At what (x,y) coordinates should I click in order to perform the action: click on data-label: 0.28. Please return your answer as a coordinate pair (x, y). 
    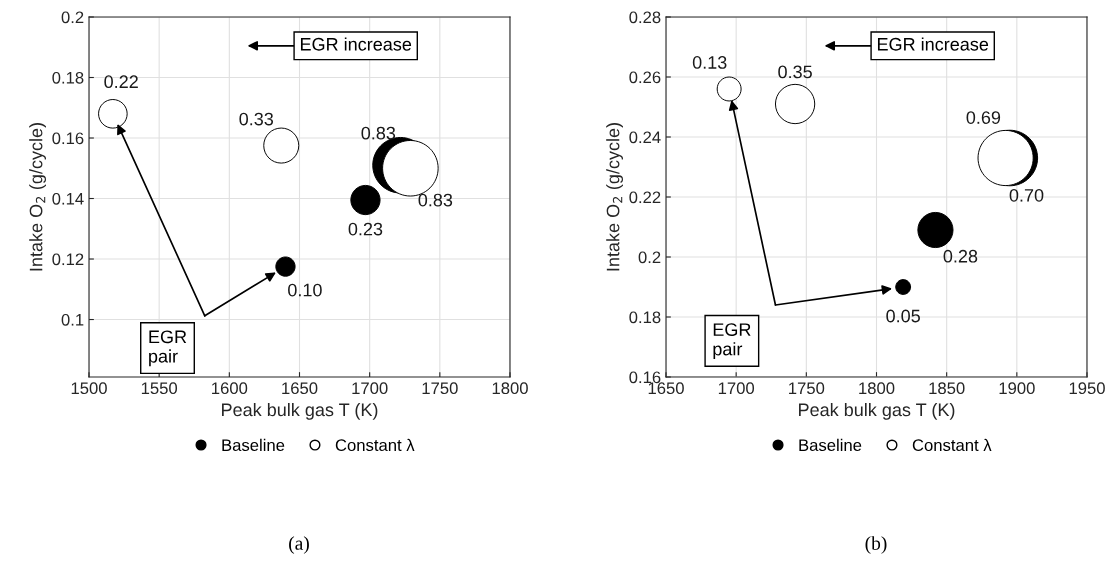
    Looking at the image, I should click on (960, 256).